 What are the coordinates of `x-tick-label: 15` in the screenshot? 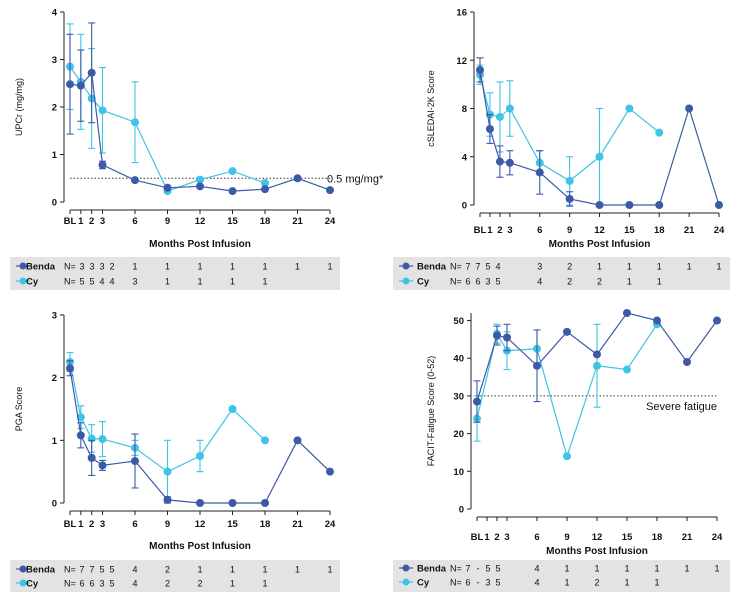 It's located at (627, 537).